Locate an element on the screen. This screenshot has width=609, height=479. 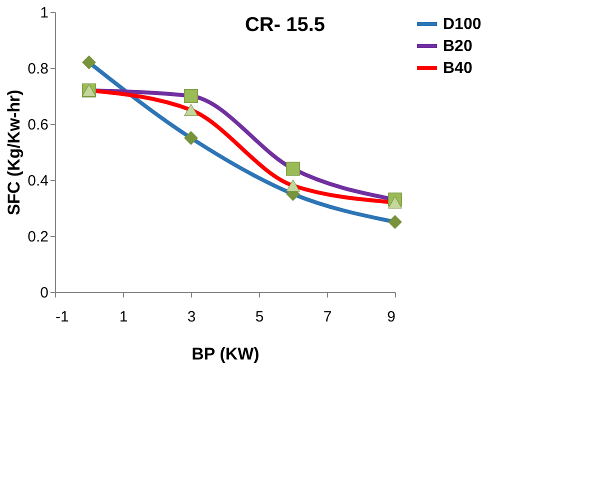
chart-title: CR- 15.5 is located at coordinates (285, 25).